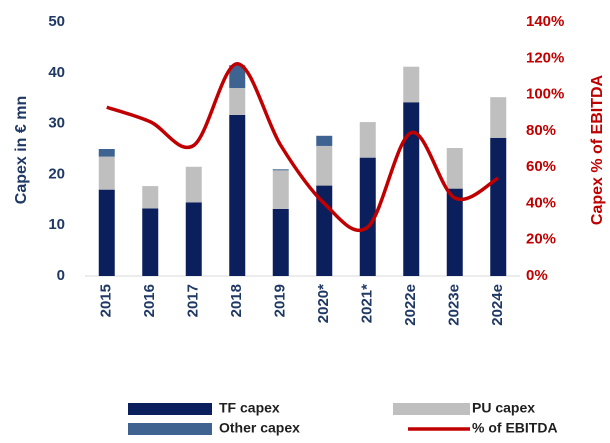 The image size is (610, 443). What do you see at coordinates (503, 408) in the screenshot?
I see `legend-label: PU capex` at bounding box center [503, 408].